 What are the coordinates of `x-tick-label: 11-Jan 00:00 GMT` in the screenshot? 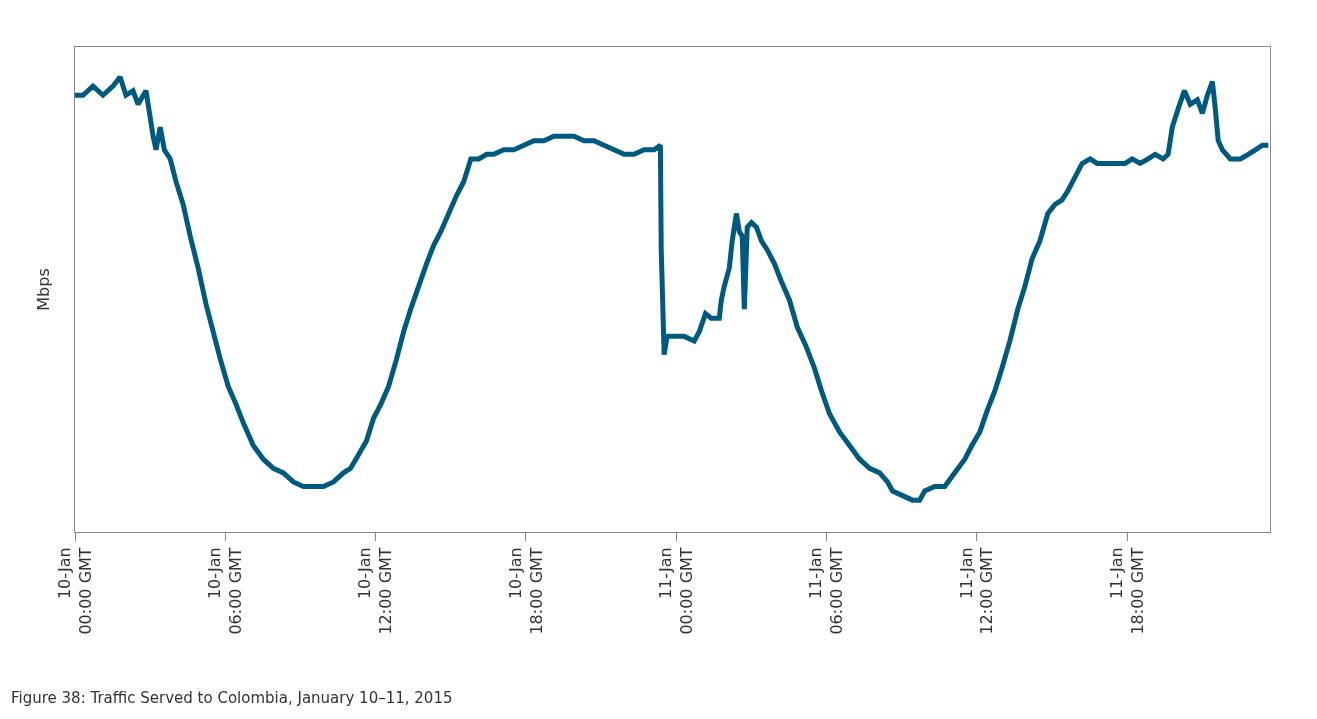 It's located at (676, 591).